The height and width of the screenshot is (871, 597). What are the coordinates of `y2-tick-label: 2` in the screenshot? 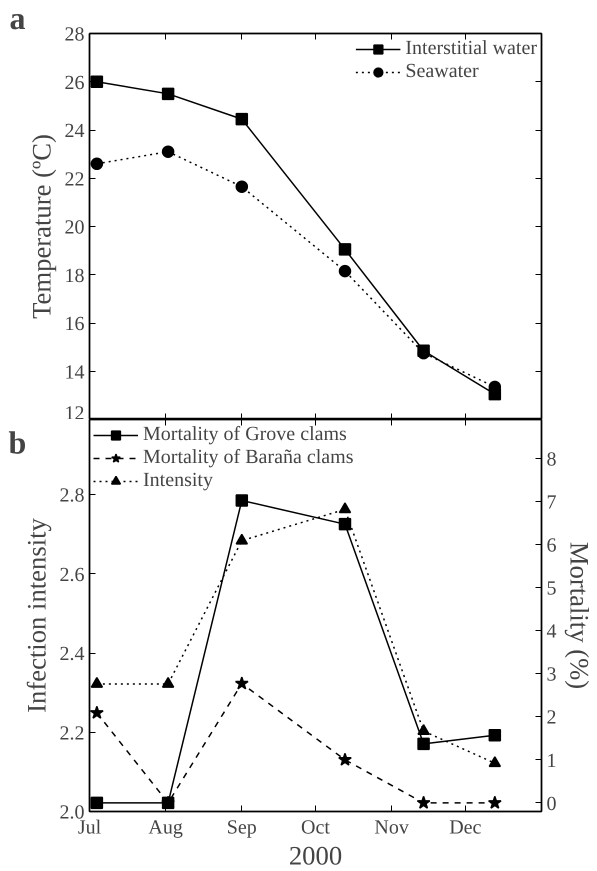 It's located at (551, 717).